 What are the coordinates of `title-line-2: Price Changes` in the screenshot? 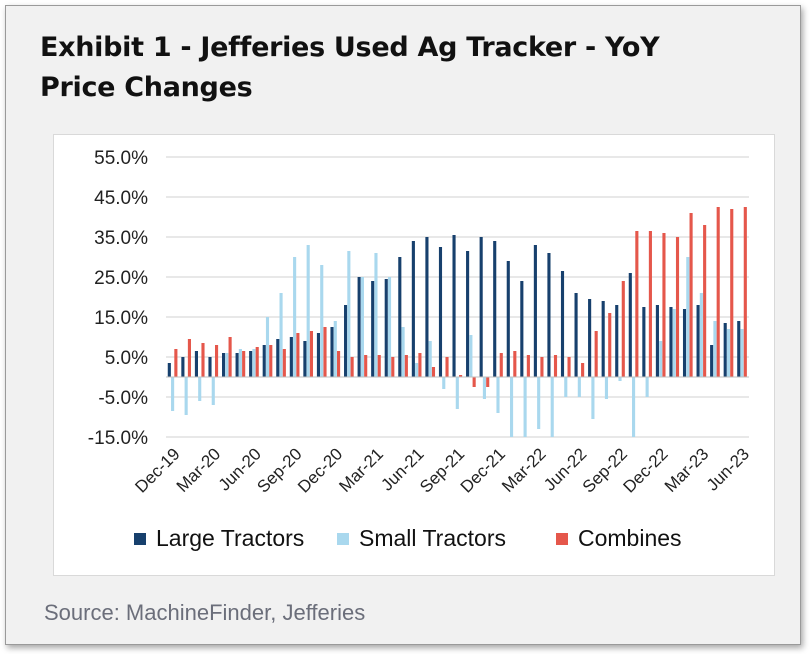 It's located at (146, 87).